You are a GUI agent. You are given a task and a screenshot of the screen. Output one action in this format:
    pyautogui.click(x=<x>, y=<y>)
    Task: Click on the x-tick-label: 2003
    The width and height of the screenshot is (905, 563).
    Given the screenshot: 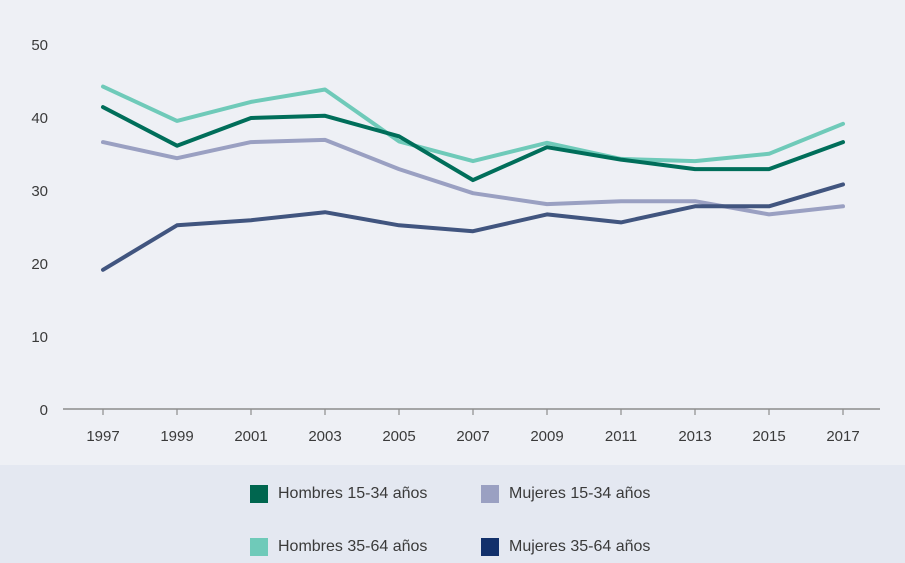 What is the action you would take?
    pyautogui.click(x=324, y=436)
    